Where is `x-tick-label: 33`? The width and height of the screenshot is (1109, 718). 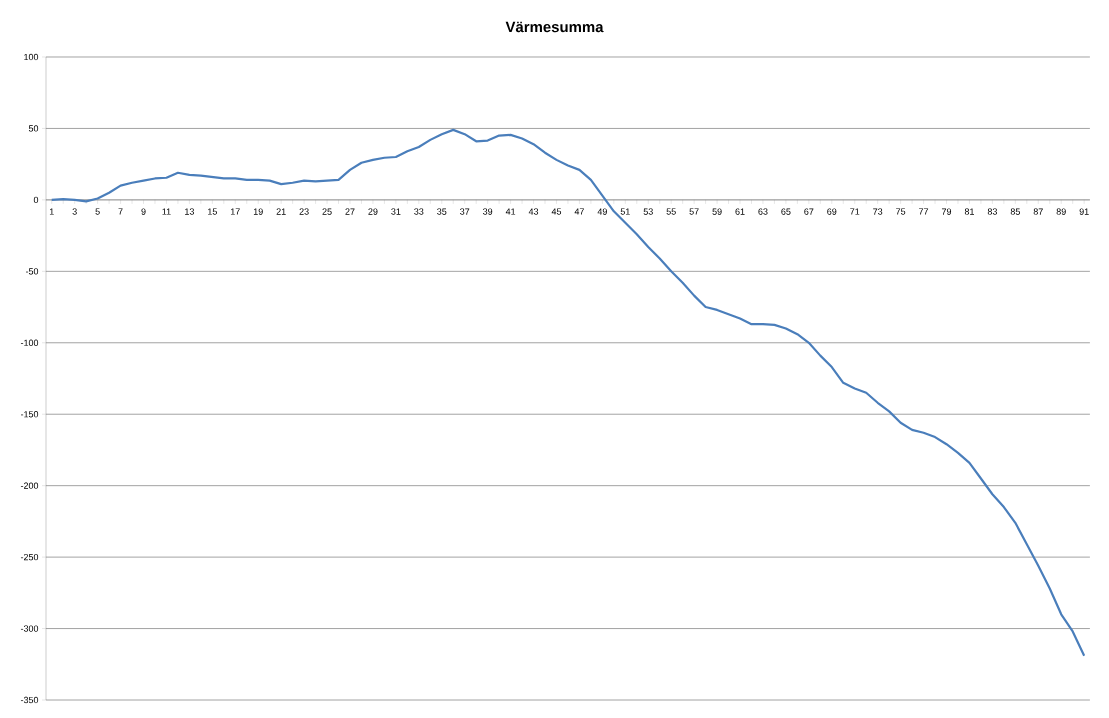
x-tick-label: 33 is located at coordinates (419, 211).